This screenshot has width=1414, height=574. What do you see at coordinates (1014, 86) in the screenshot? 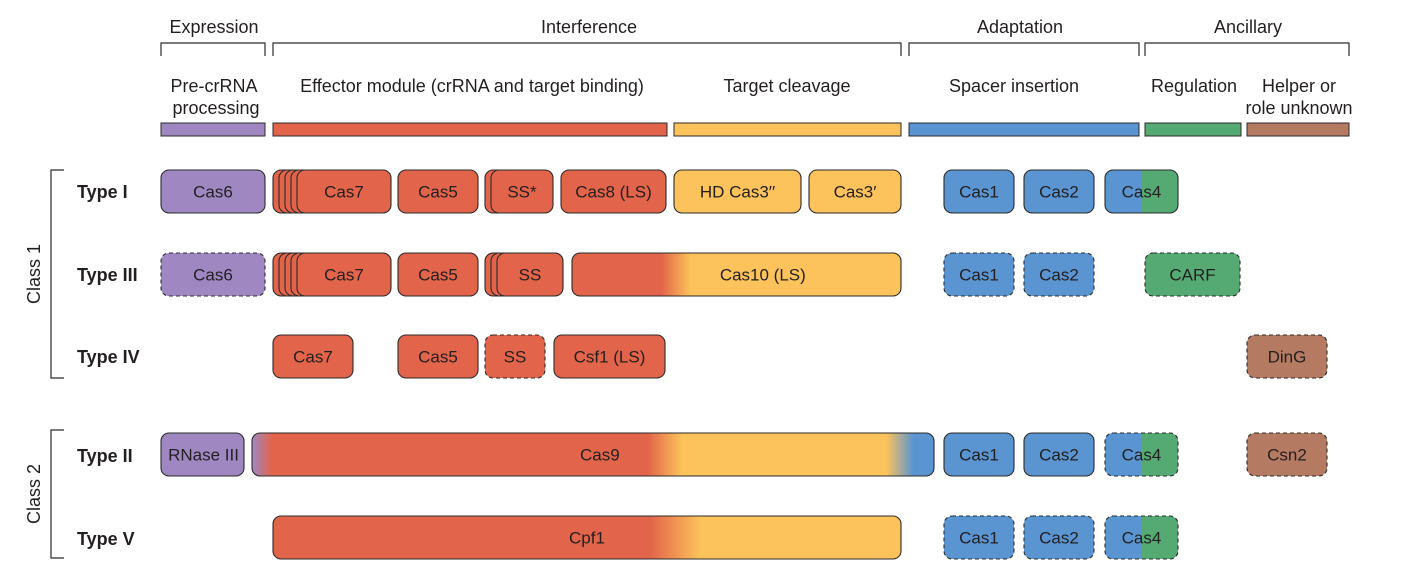
I see `subcategory-spacer: Spacer insertion` at bounding box center [1014, 86].